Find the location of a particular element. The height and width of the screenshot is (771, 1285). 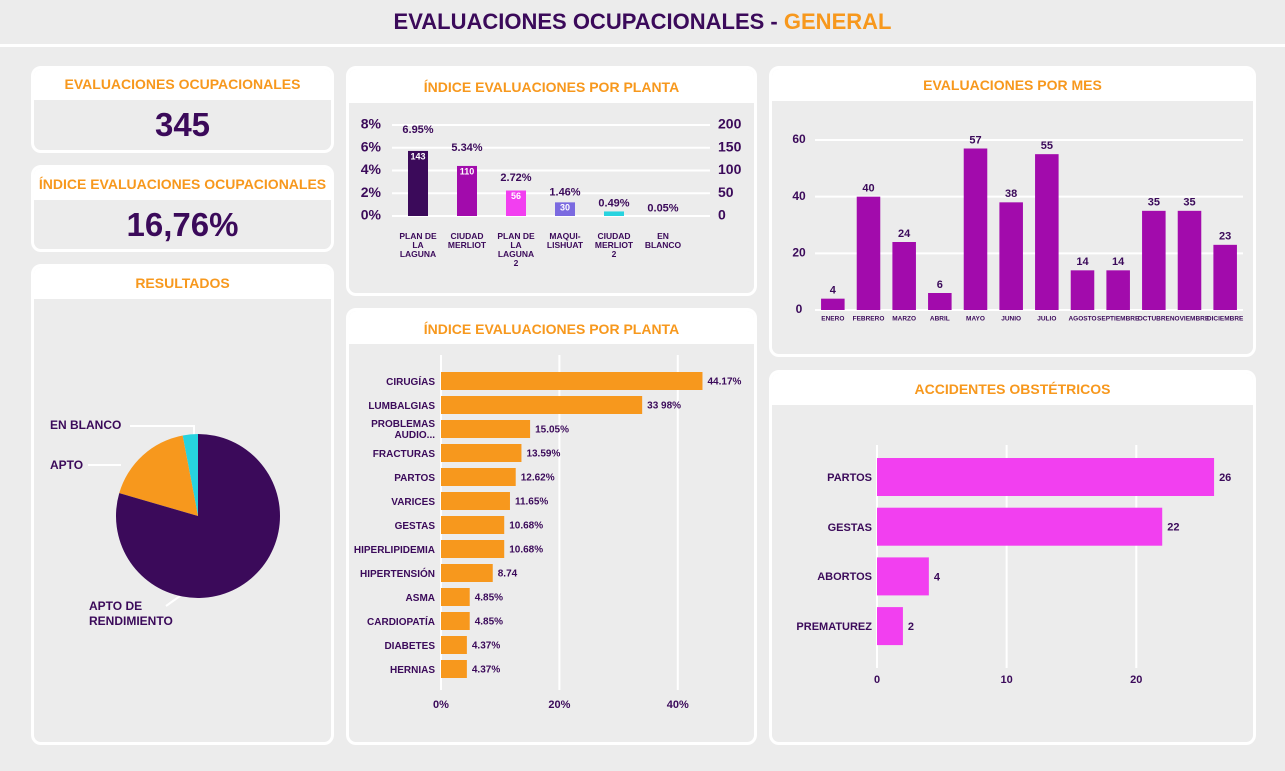

x-tick-label: SEPTIEMBRE is located at coordinates (1118, 319).